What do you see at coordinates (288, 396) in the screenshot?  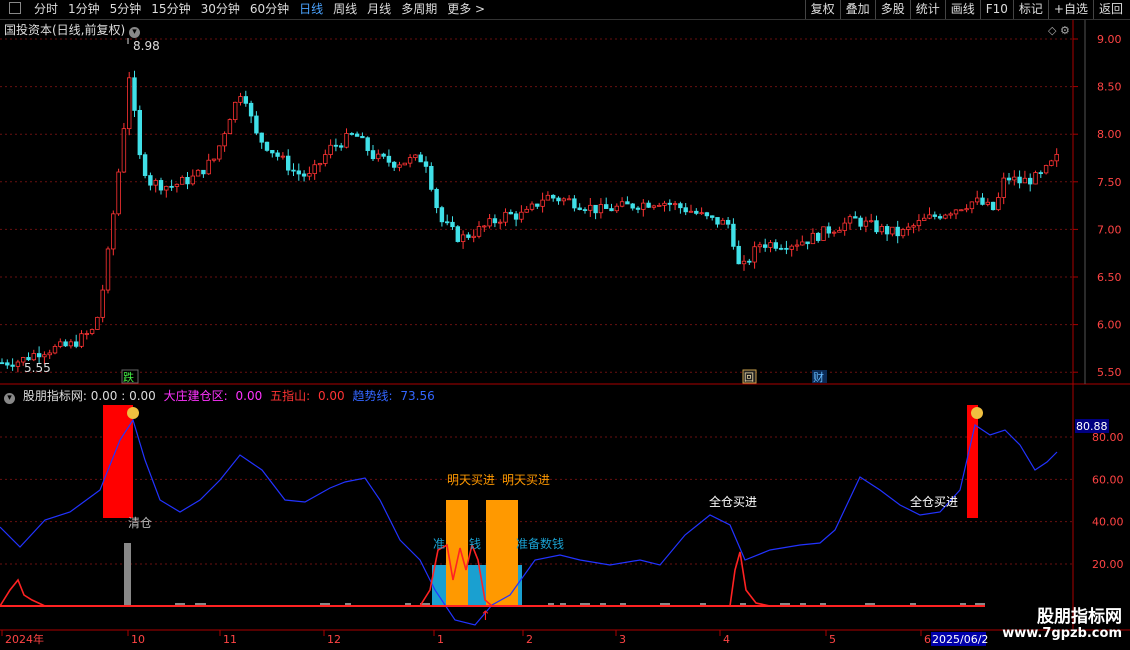 I see `series-label-wuzhishan: 五指山` at bounding box center [288, 396].